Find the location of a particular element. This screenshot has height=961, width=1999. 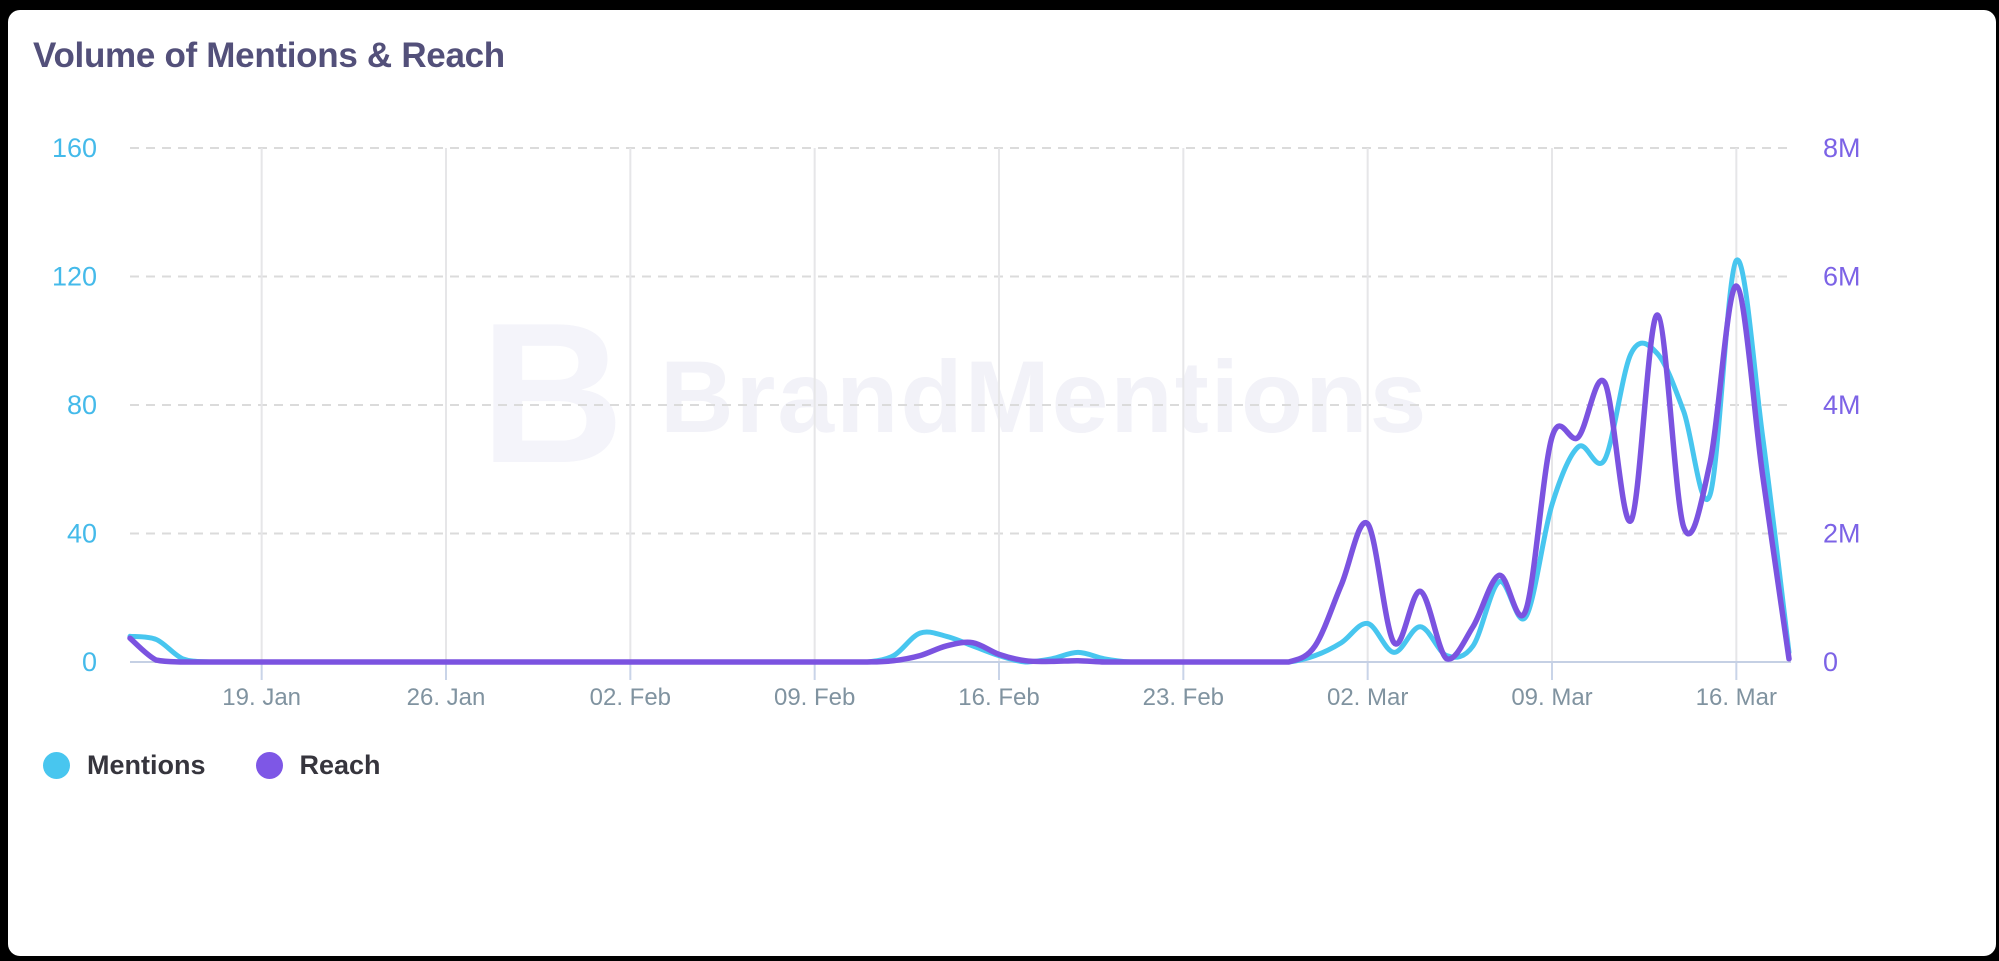

y-axis-left-label: 120 is located at coordinates (74, 277).